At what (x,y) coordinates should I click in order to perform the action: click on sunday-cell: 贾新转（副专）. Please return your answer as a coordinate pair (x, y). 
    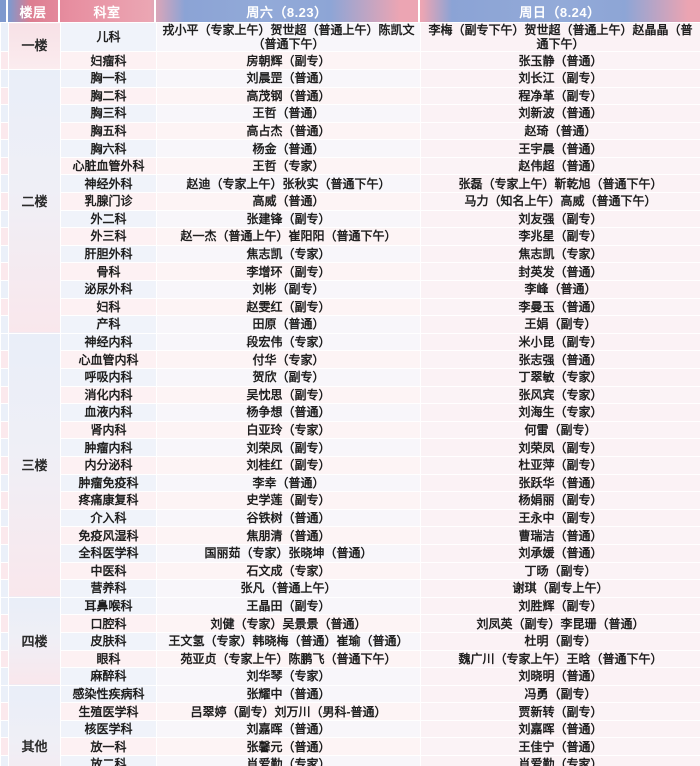
    Looking at the image, I should click on (560, 711).